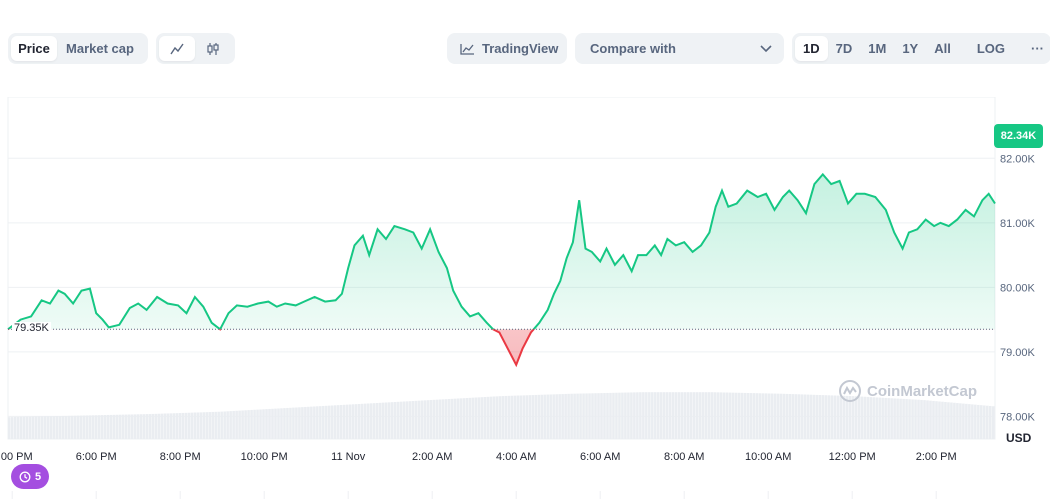 This screenshot has width=1050, height=499. What do you see at coordinates (844, 48) in the screenshot?
I see `range-7d: 7D` at bounding box center [844, 48].